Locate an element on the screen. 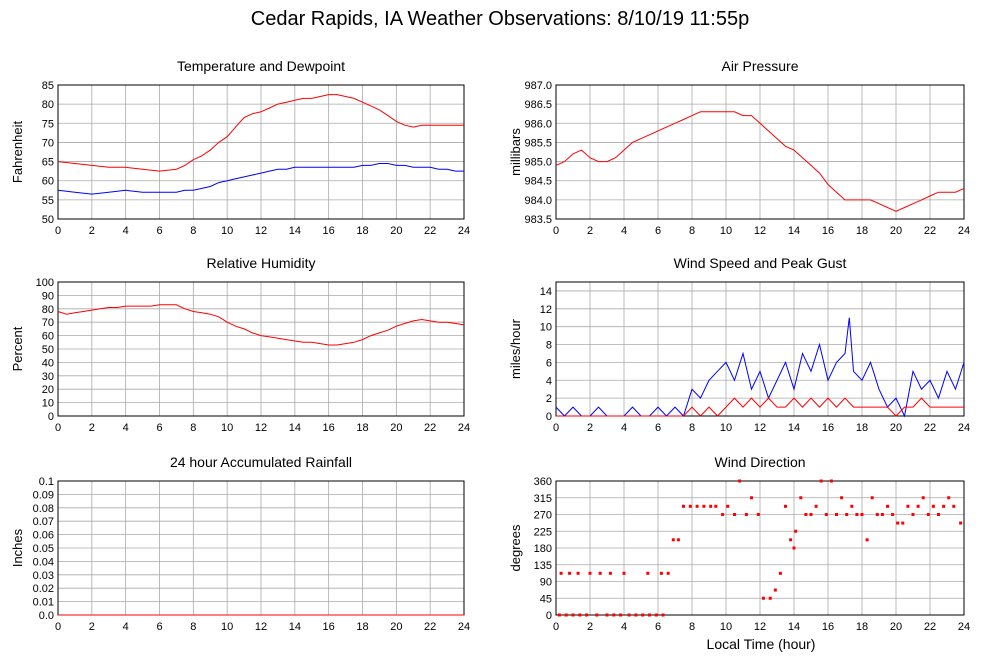 This screenshot has height=660, width=1000. y-tick-label: 85 is located at coordinates (48, 86).